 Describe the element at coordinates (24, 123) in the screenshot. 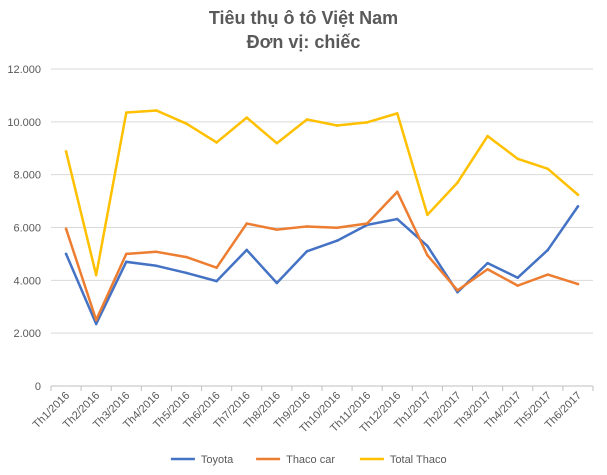

I see `y-tick-label: 10.000` at that location.